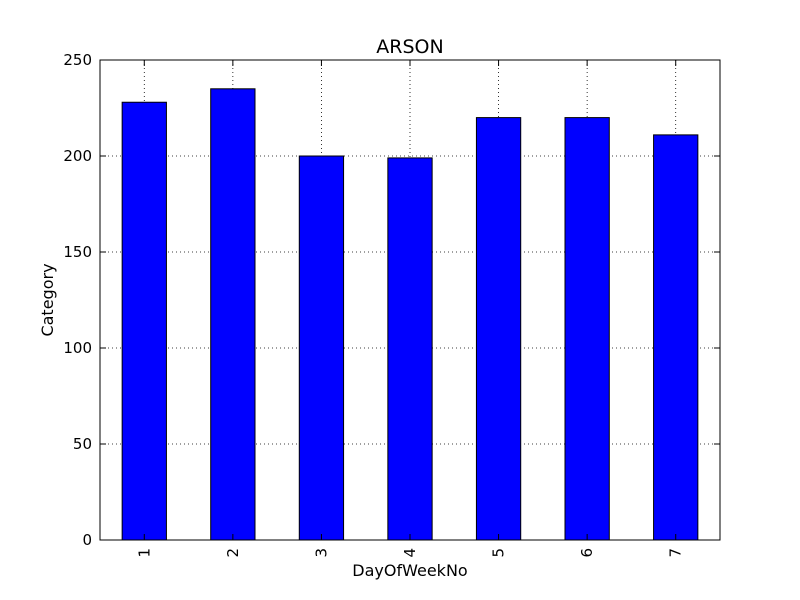 Image resolution: width=800 pixels, height=600 pixels. What do you see at coordinates (410, 553) in the screenshot?
I see `x-tick-label: 4` at bounding box center [410, 553].